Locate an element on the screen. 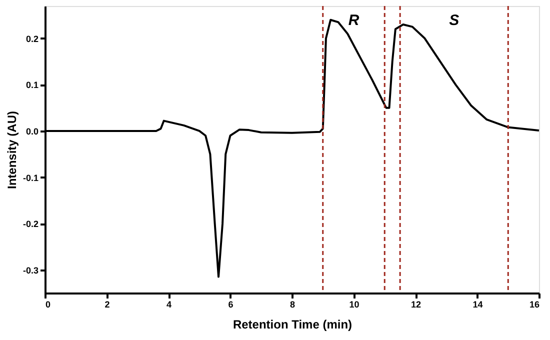 The height and width of the screenshot is (340, 550). x-tick-label: 8 is located at coordinates (293, 305).